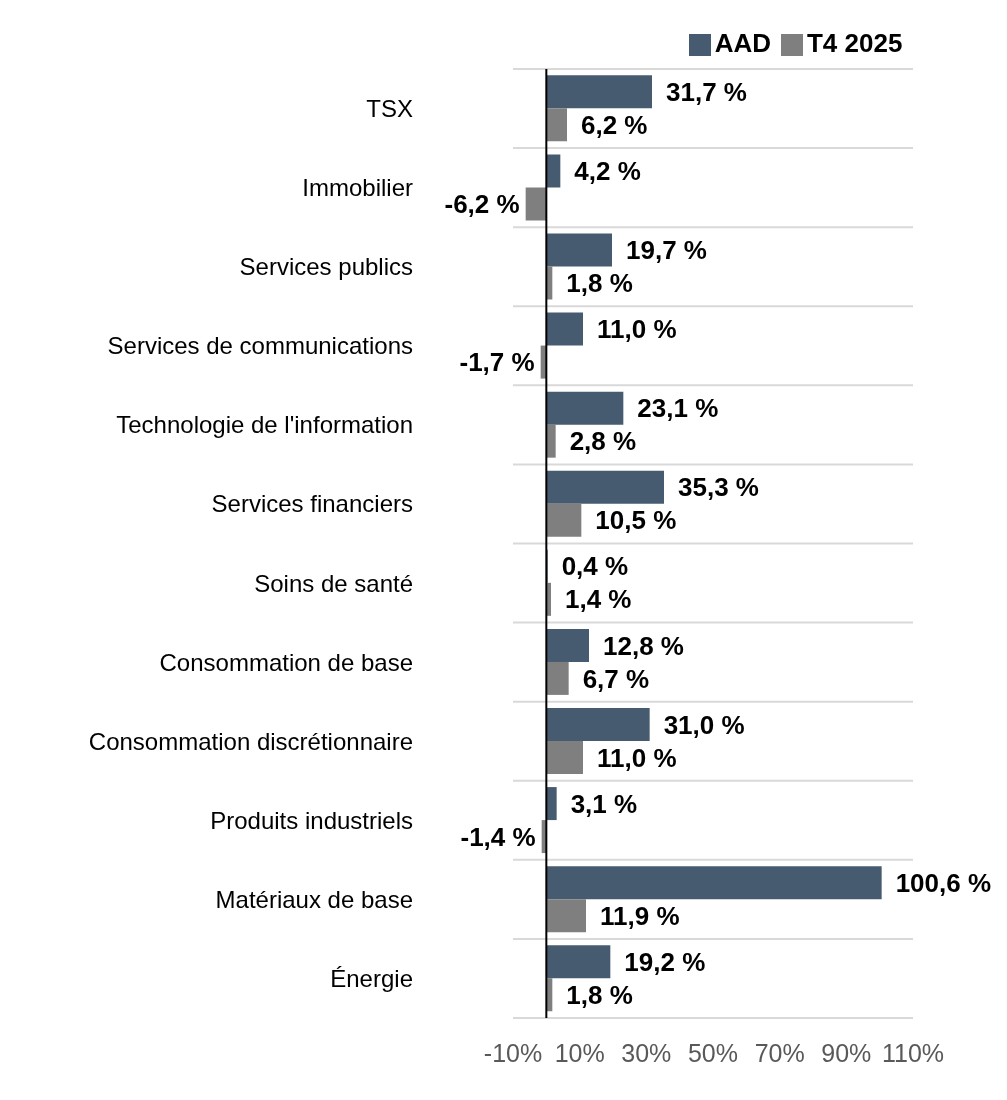 The image size is (1007, 1100). What do you see at coordinates (678, 408) in the screenshot?
I see `data-label: 23,1 %` at bounding box center [678, 408].